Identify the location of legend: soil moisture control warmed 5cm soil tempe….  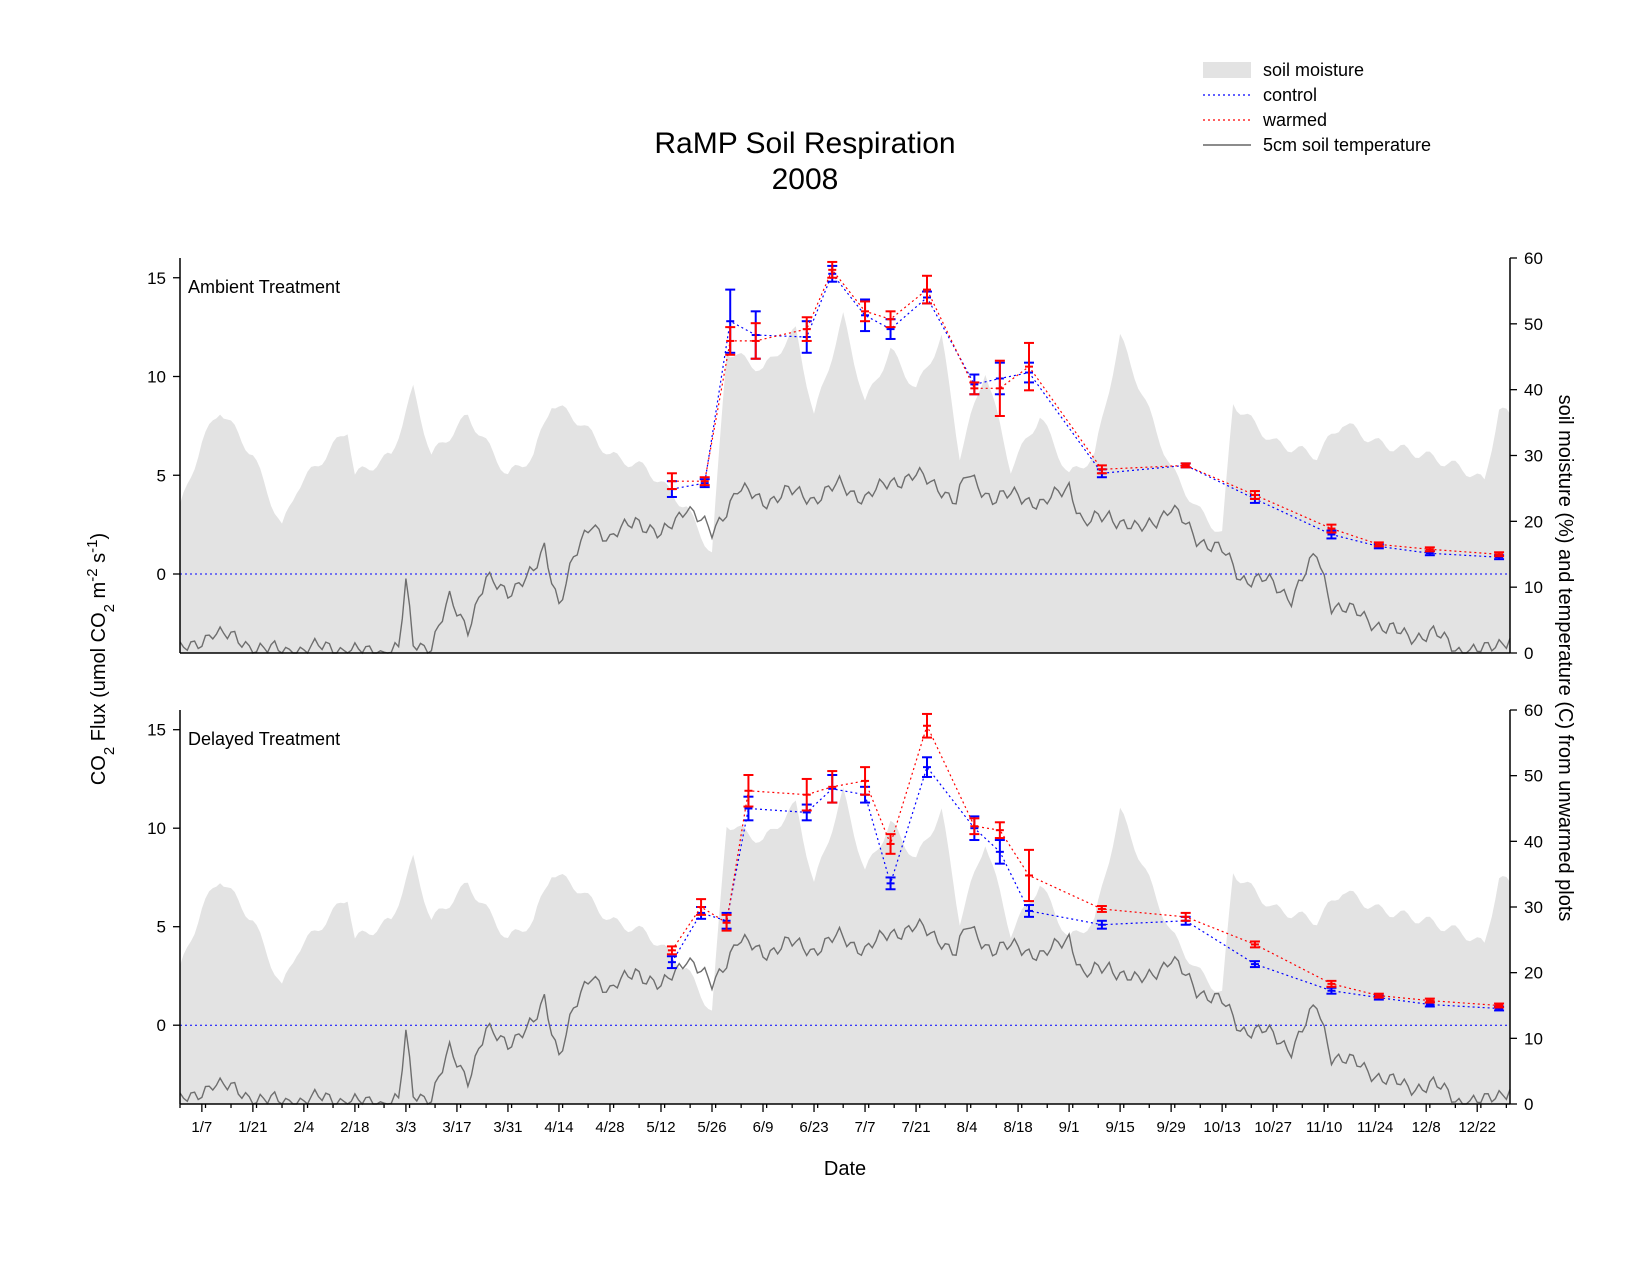
(1317, 107).